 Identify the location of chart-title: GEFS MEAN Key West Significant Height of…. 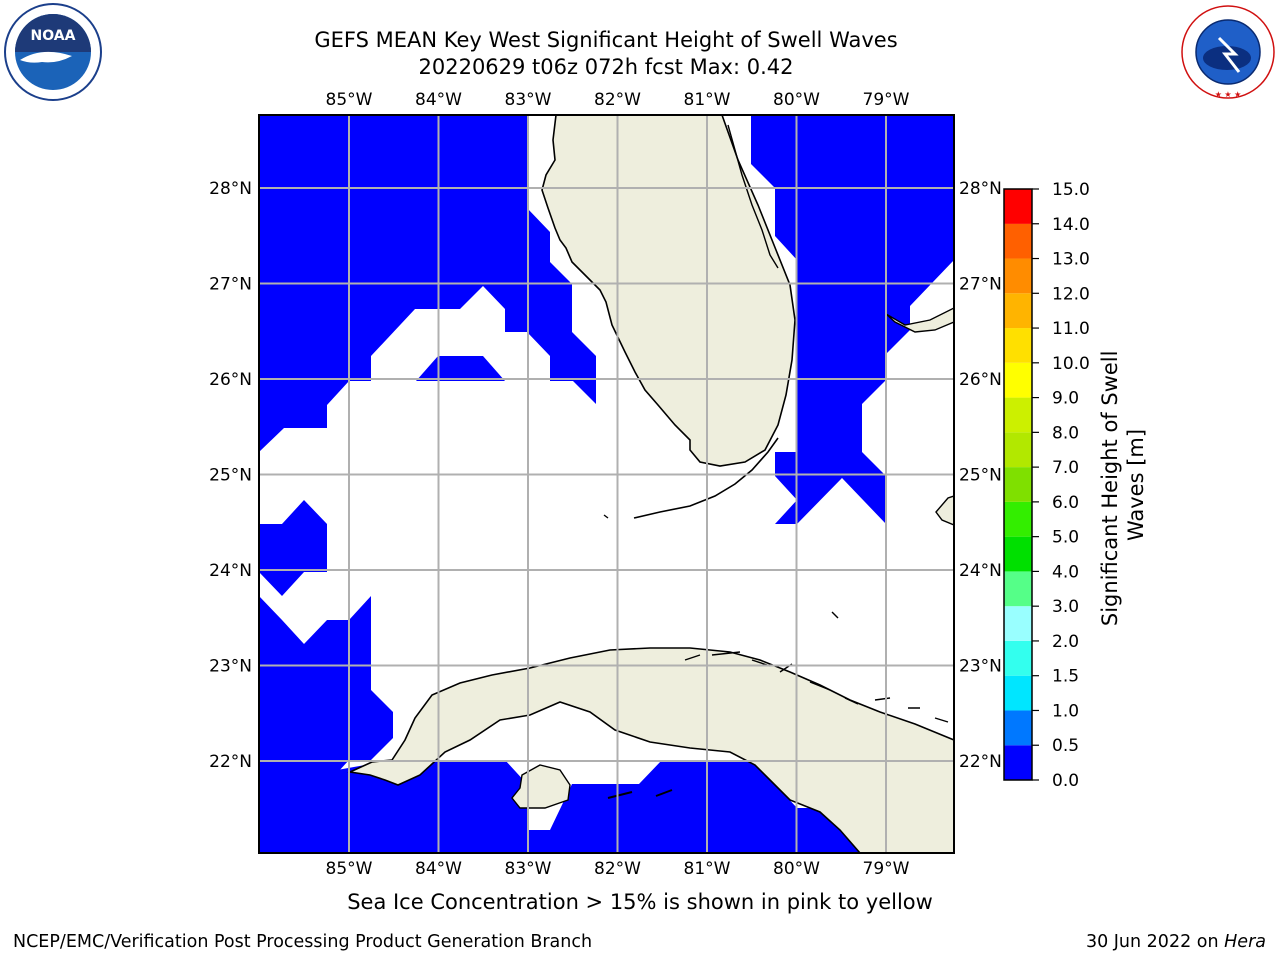
(606, 40).